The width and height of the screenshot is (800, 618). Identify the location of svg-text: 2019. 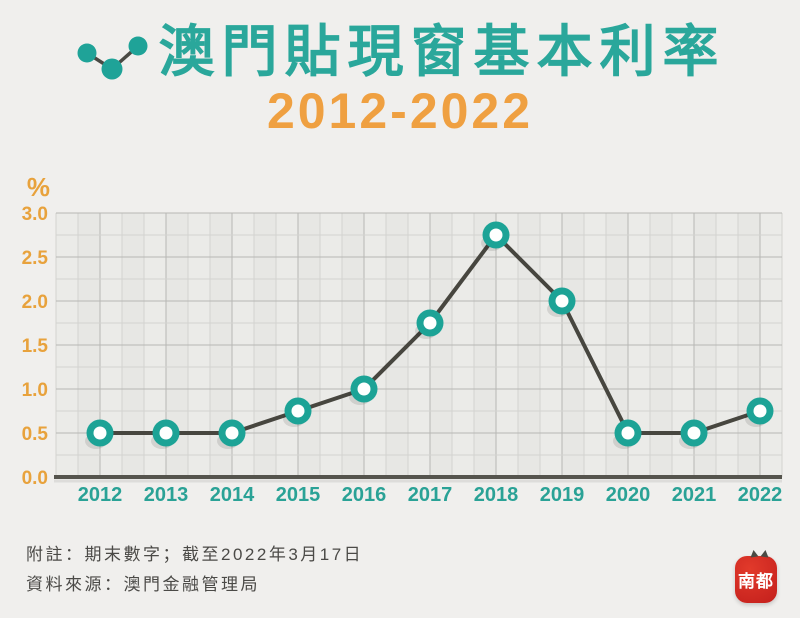
(562, 495).